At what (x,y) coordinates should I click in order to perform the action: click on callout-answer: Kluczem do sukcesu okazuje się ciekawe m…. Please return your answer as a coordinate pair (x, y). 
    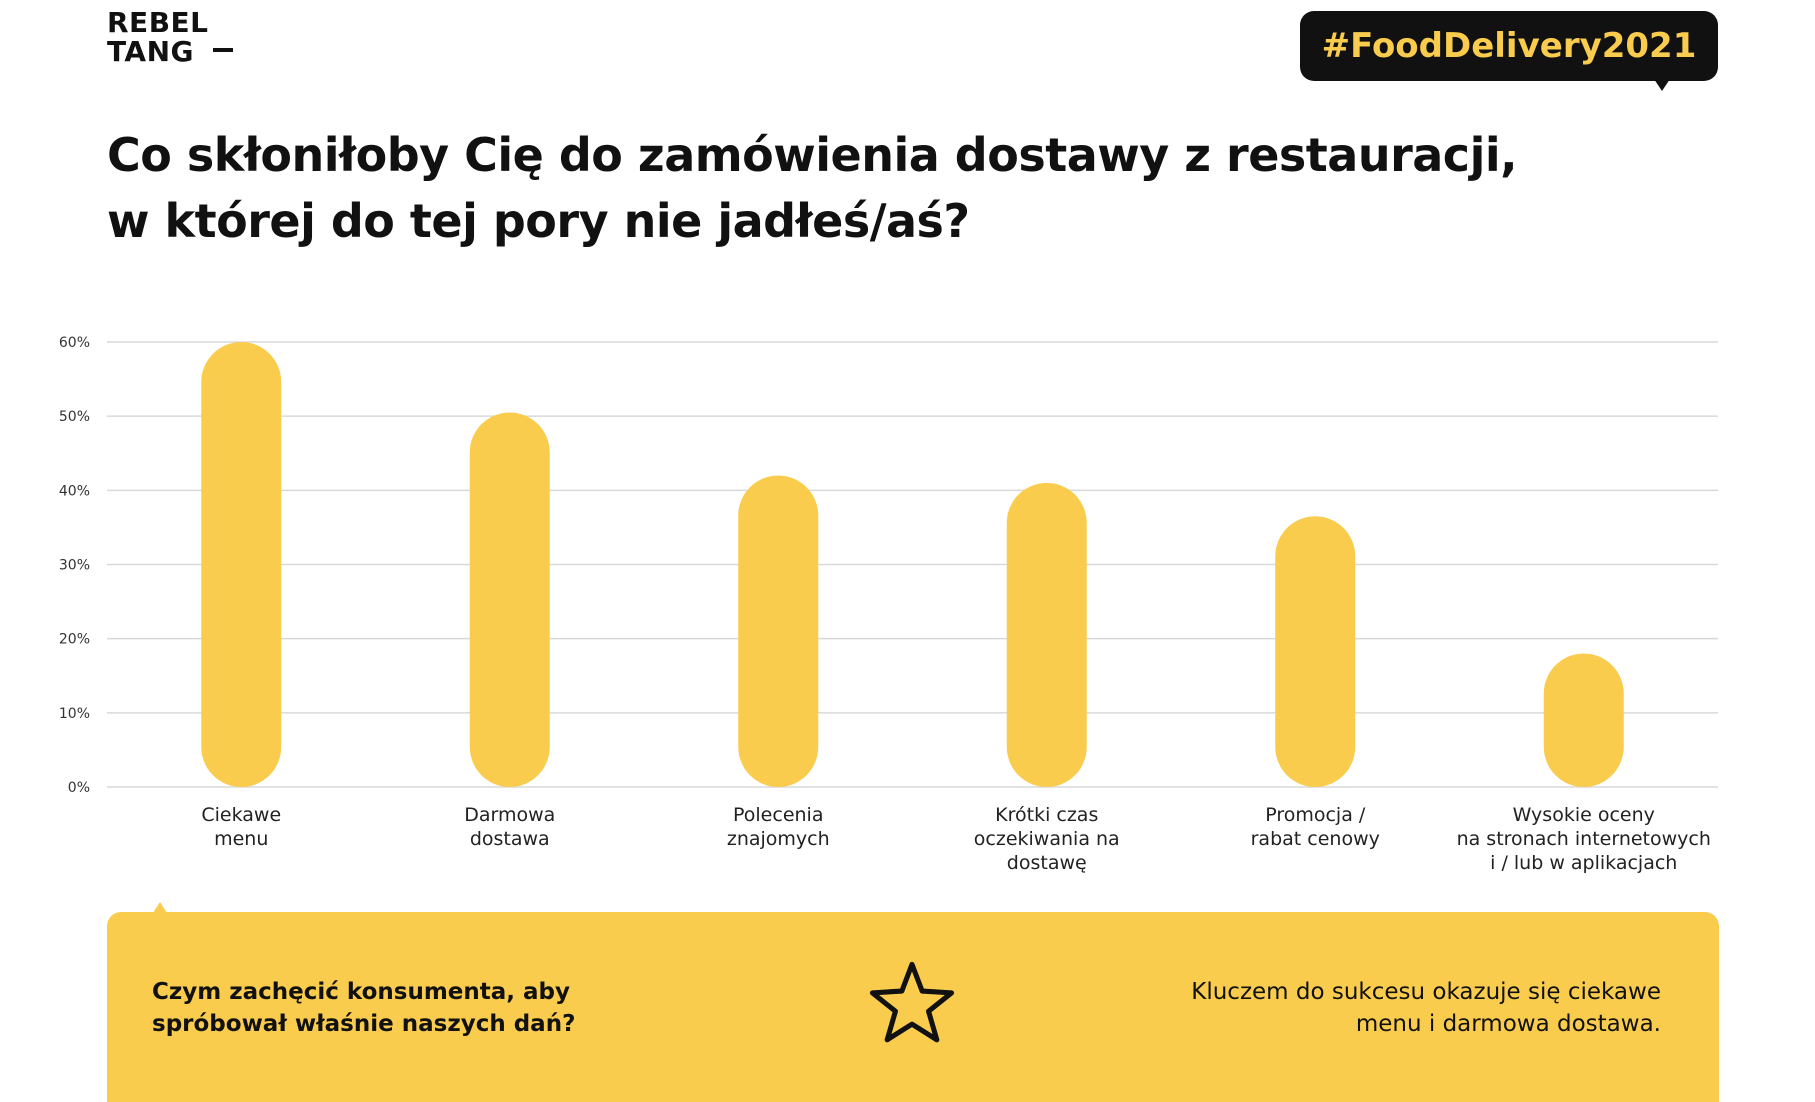
    Looking at the image, I should click on (1381, 1008).